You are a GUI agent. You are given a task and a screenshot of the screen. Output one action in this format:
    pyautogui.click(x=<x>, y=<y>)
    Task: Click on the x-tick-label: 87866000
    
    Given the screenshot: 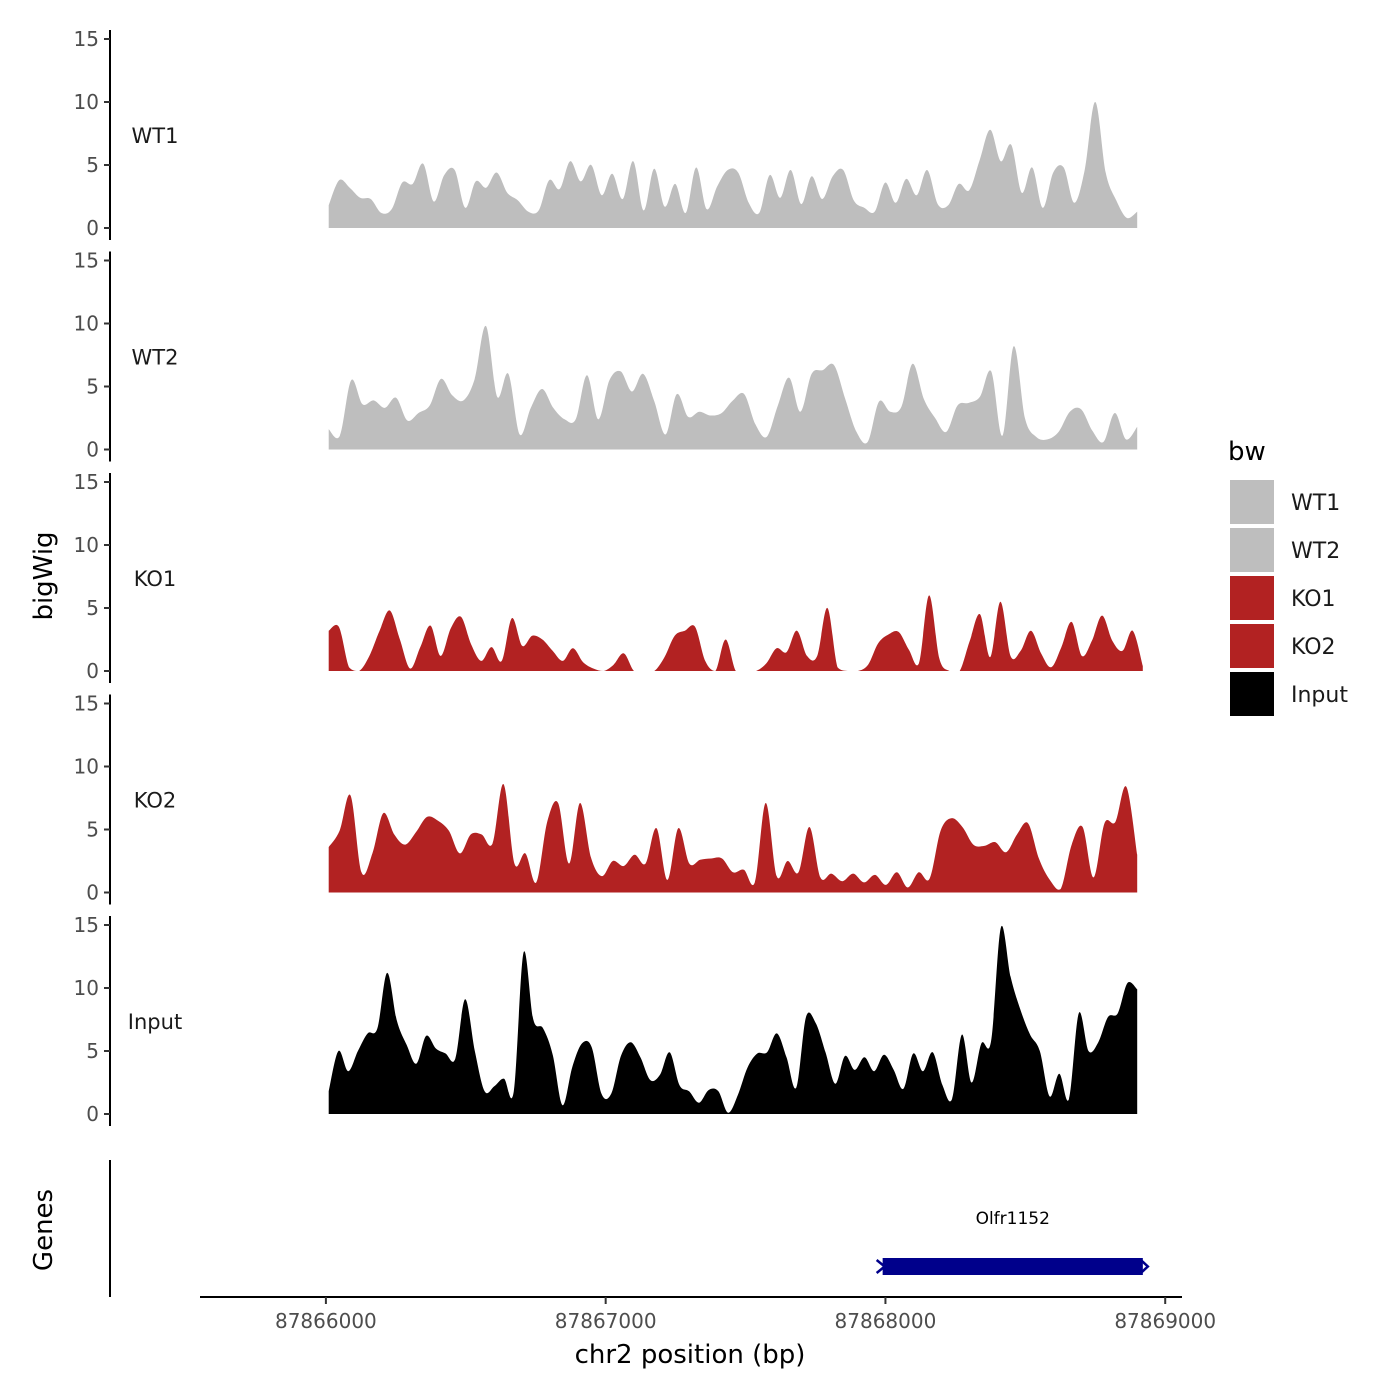 What is the action you would take?
    pyautogui.click(x=326, y=1321)
    